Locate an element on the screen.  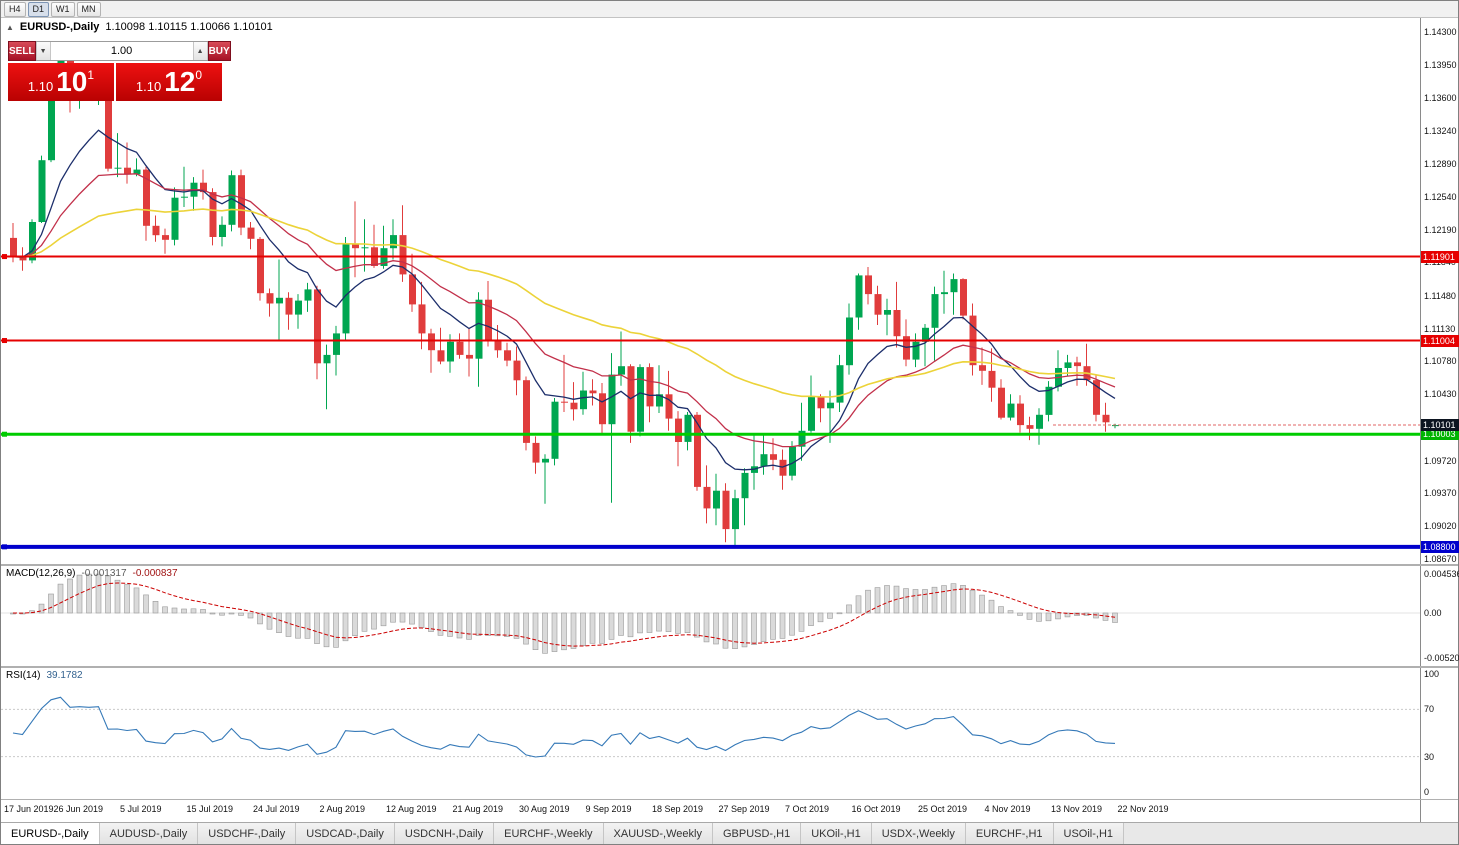
chart-tab: USDX-,Weekly is located at coordinates (918, 833).